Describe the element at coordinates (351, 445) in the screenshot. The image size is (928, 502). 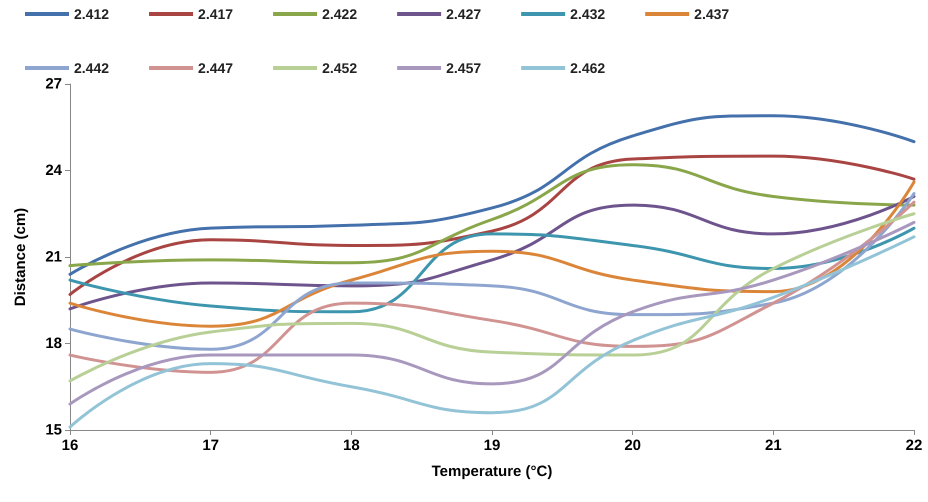
I see `x-tick-label: 18` at that location.